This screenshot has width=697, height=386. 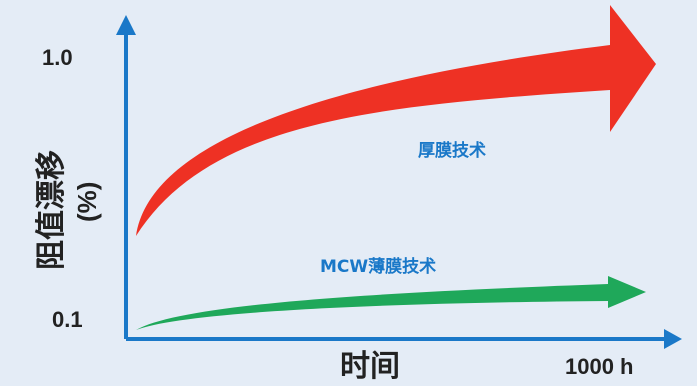 What do you see at coordinates (673, 339) in the screenshot?
I see `x-axis-arrowhead` at bounding box center [673, 339].